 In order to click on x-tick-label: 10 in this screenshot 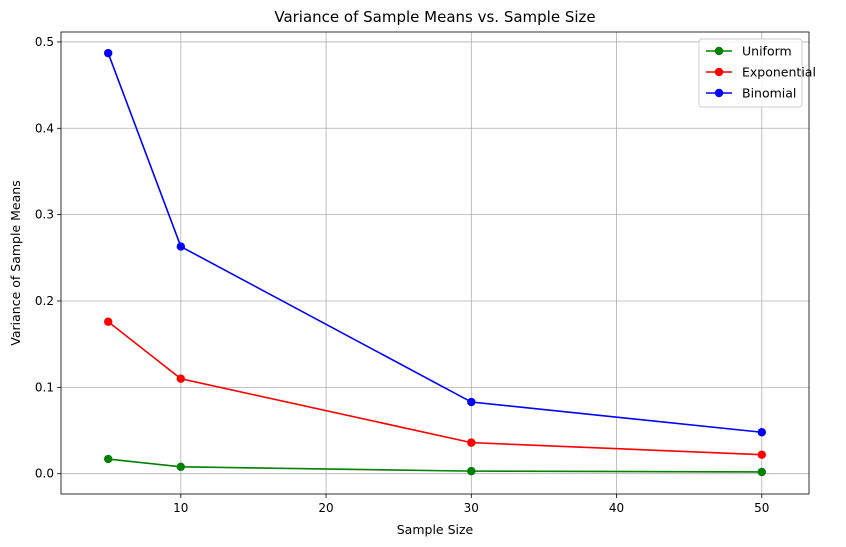, I will do `click(180, 508)`.